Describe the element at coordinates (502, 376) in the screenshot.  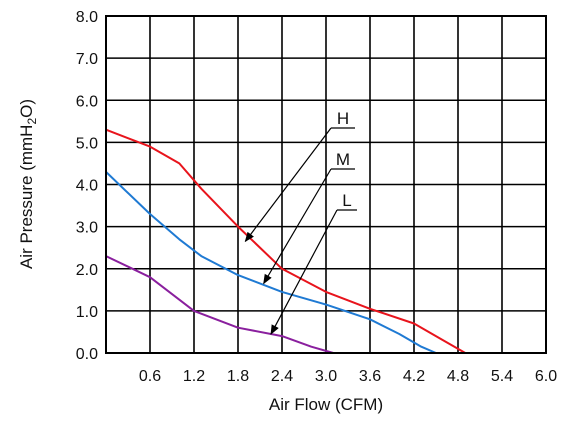
I see `x-tick-label: 5.4` at that location.